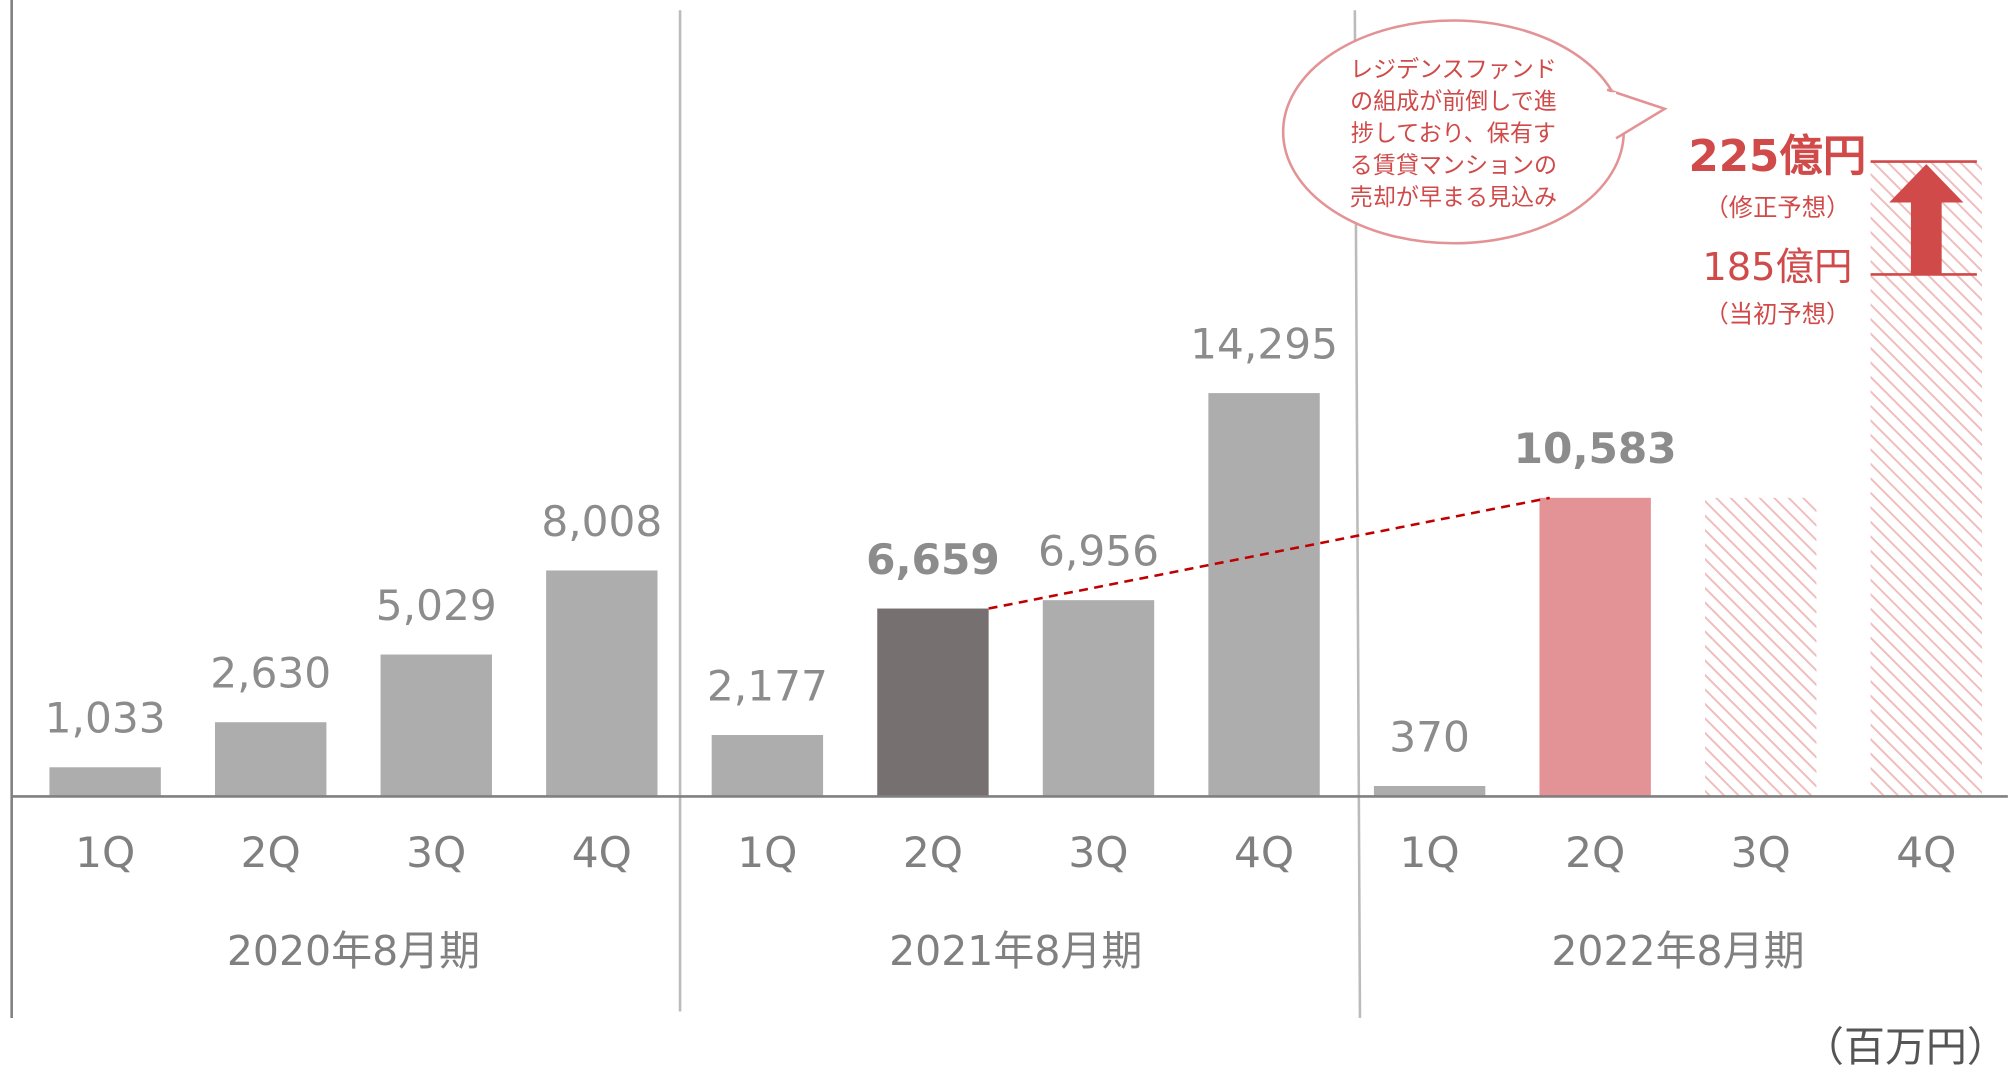 The height and width of the screenshot is (1073, 2008). I want to click on value-label: 6,956, so click(1098, 551).